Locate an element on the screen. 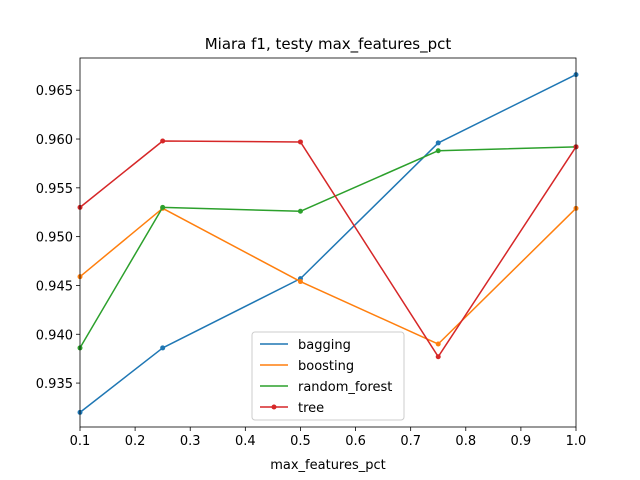 The image size is (640, 480). x-tick-label: 0.8 is located at coordinates (465, 441).